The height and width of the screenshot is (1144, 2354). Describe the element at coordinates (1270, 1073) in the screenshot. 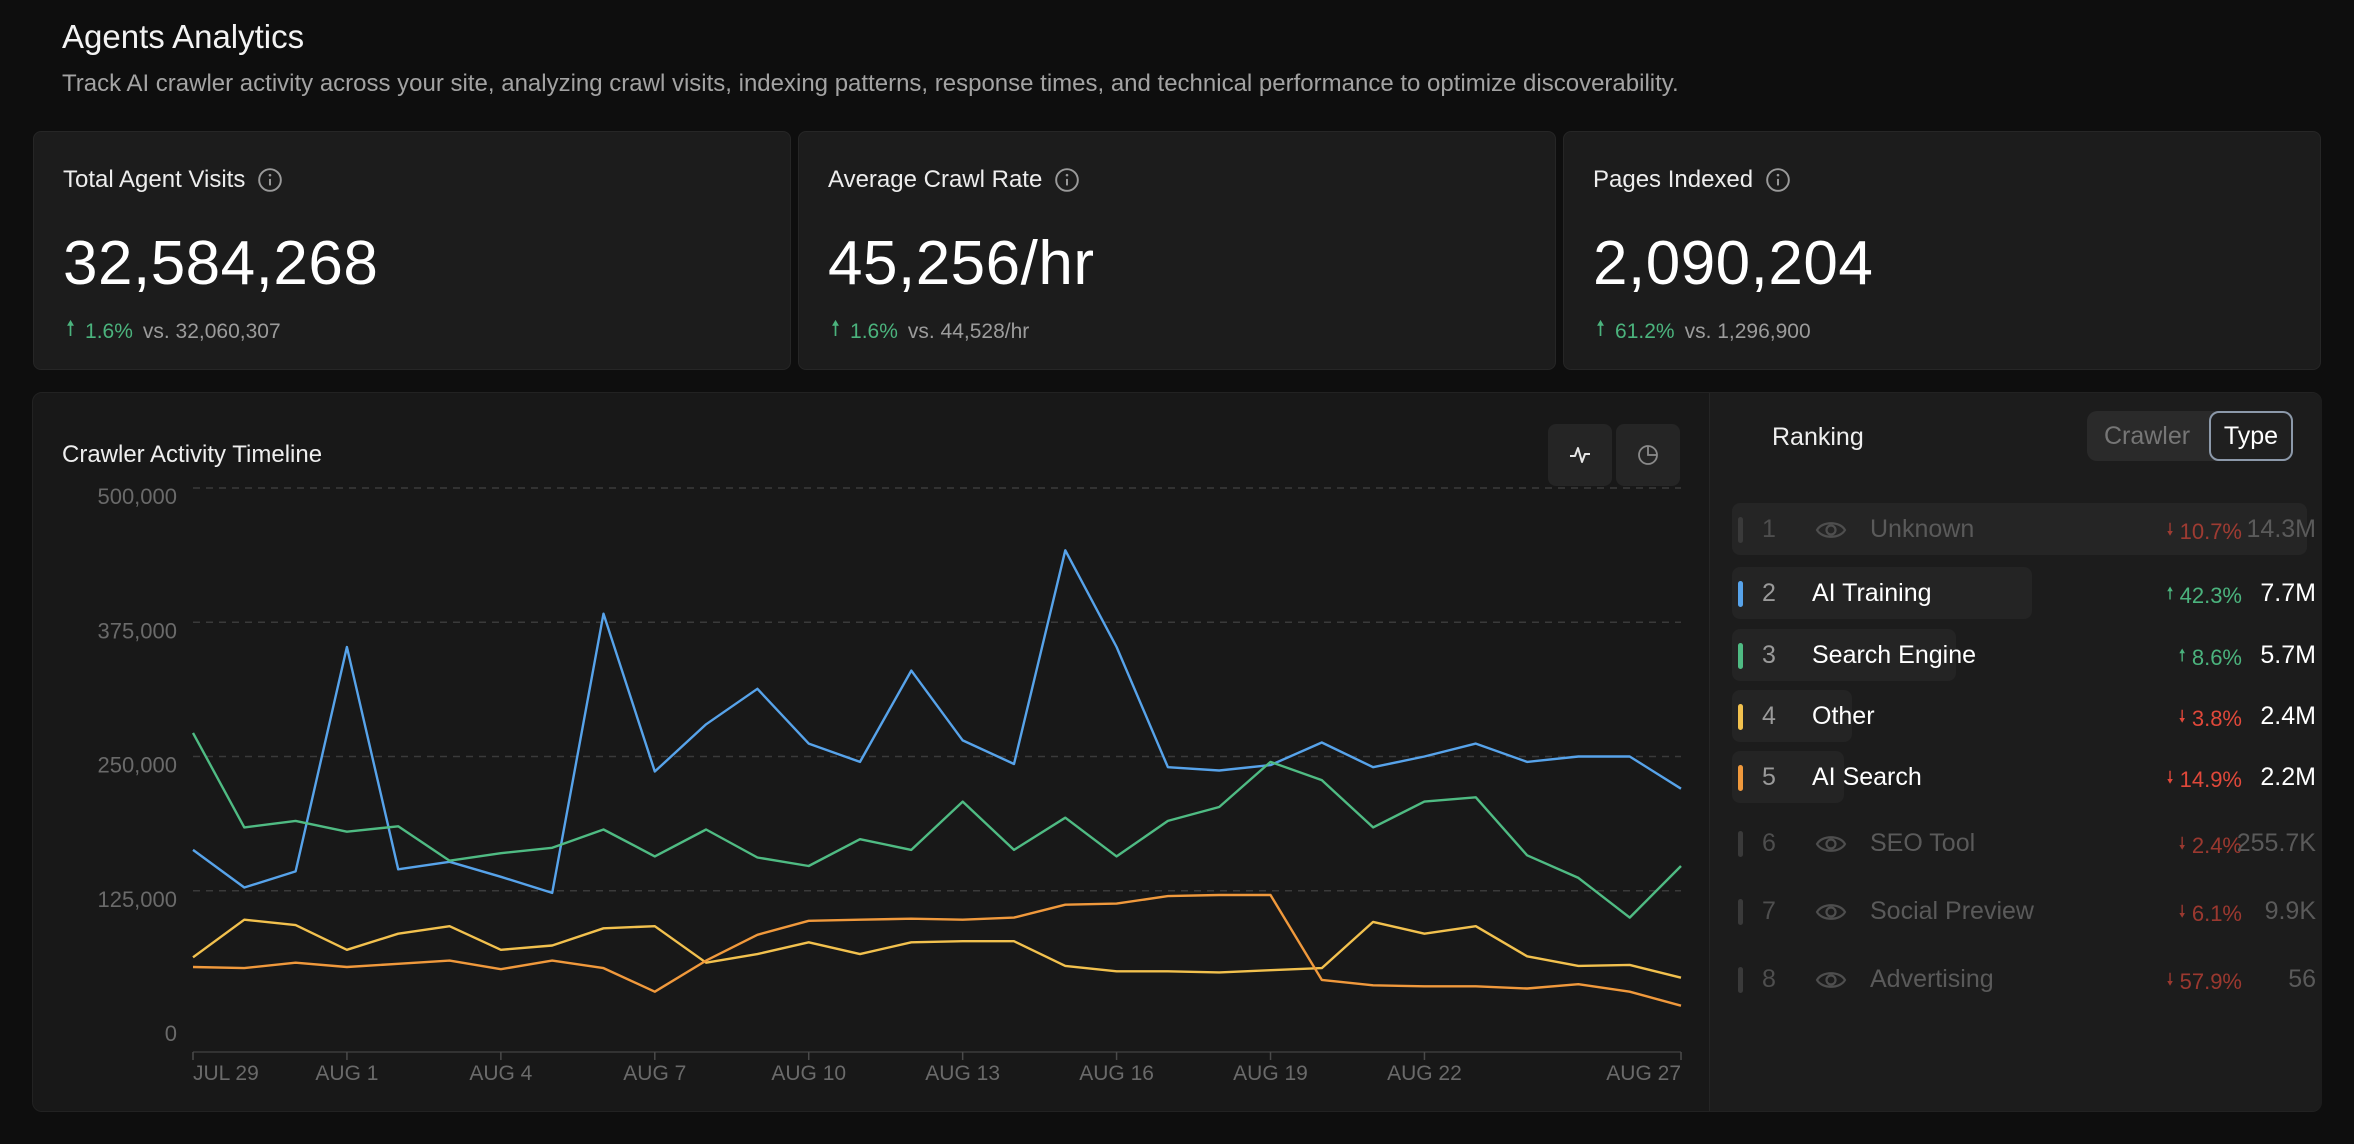

I see `x-tick-label: AUG 19` at that location.